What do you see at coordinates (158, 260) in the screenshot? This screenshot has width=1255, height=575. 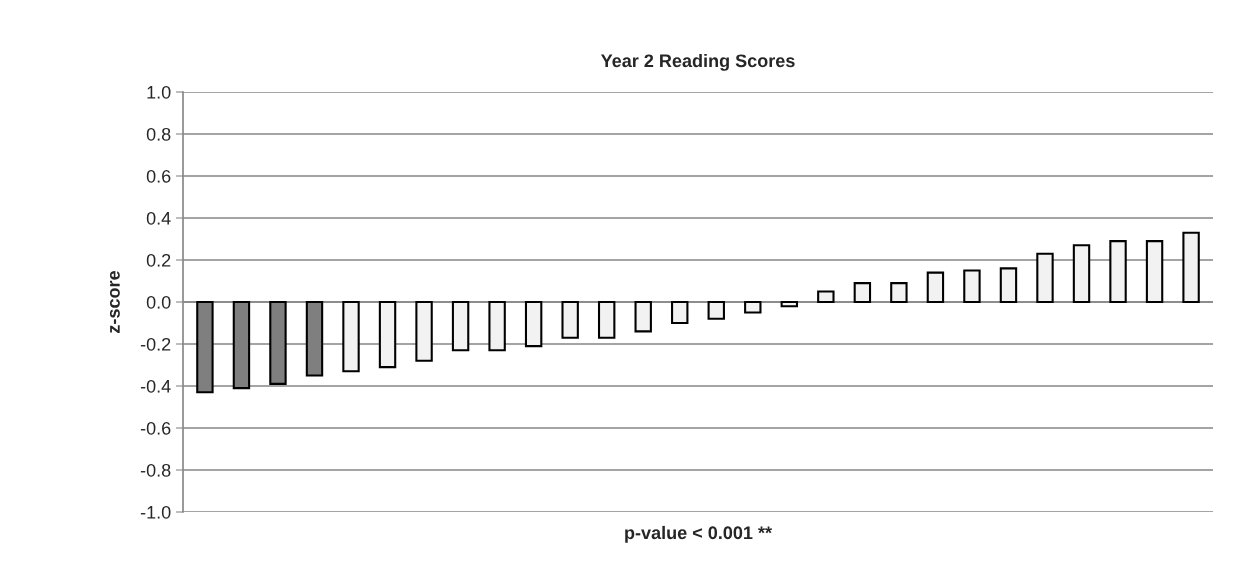 I see `y-tick-label: 0.2` at bounding box center [158, 260].